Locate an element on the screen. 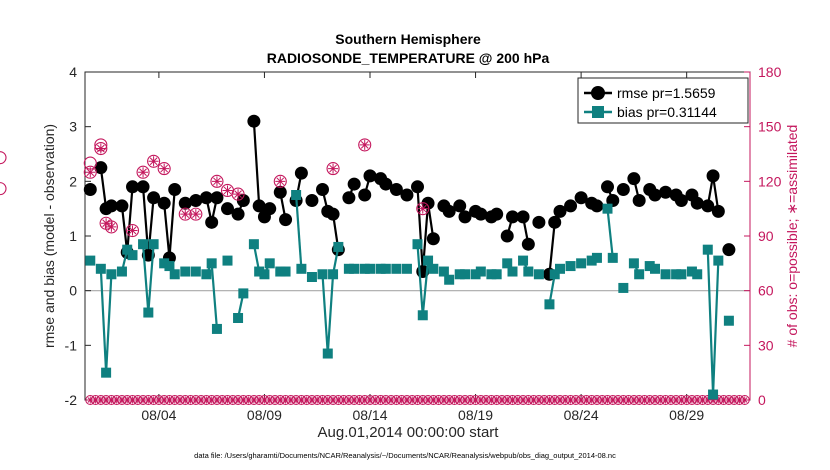 This screenshot has height=470, width=830. legend-rmse-marker is located at coordinates (598, 93).